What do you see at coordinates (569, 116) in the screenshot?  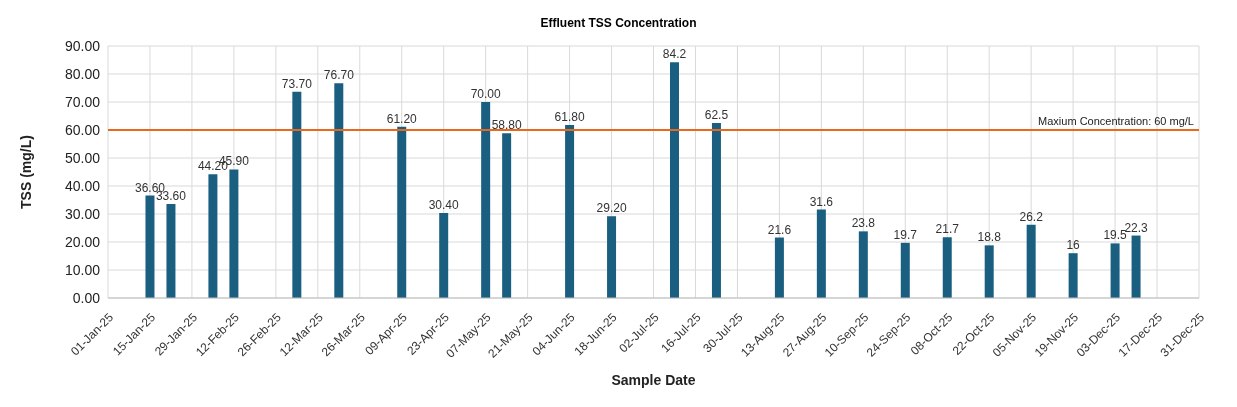 I see `data-label: 61.80` at bounding box center [569, 116].